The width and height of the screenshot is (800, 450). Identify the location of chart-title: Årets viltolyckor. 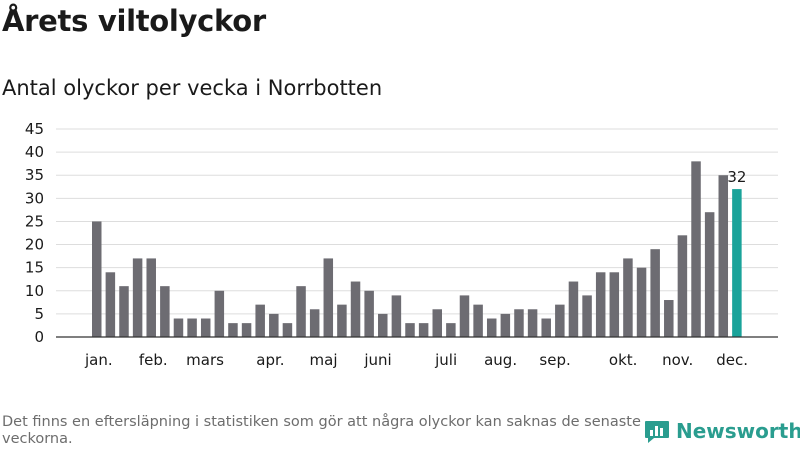
(134, 21).